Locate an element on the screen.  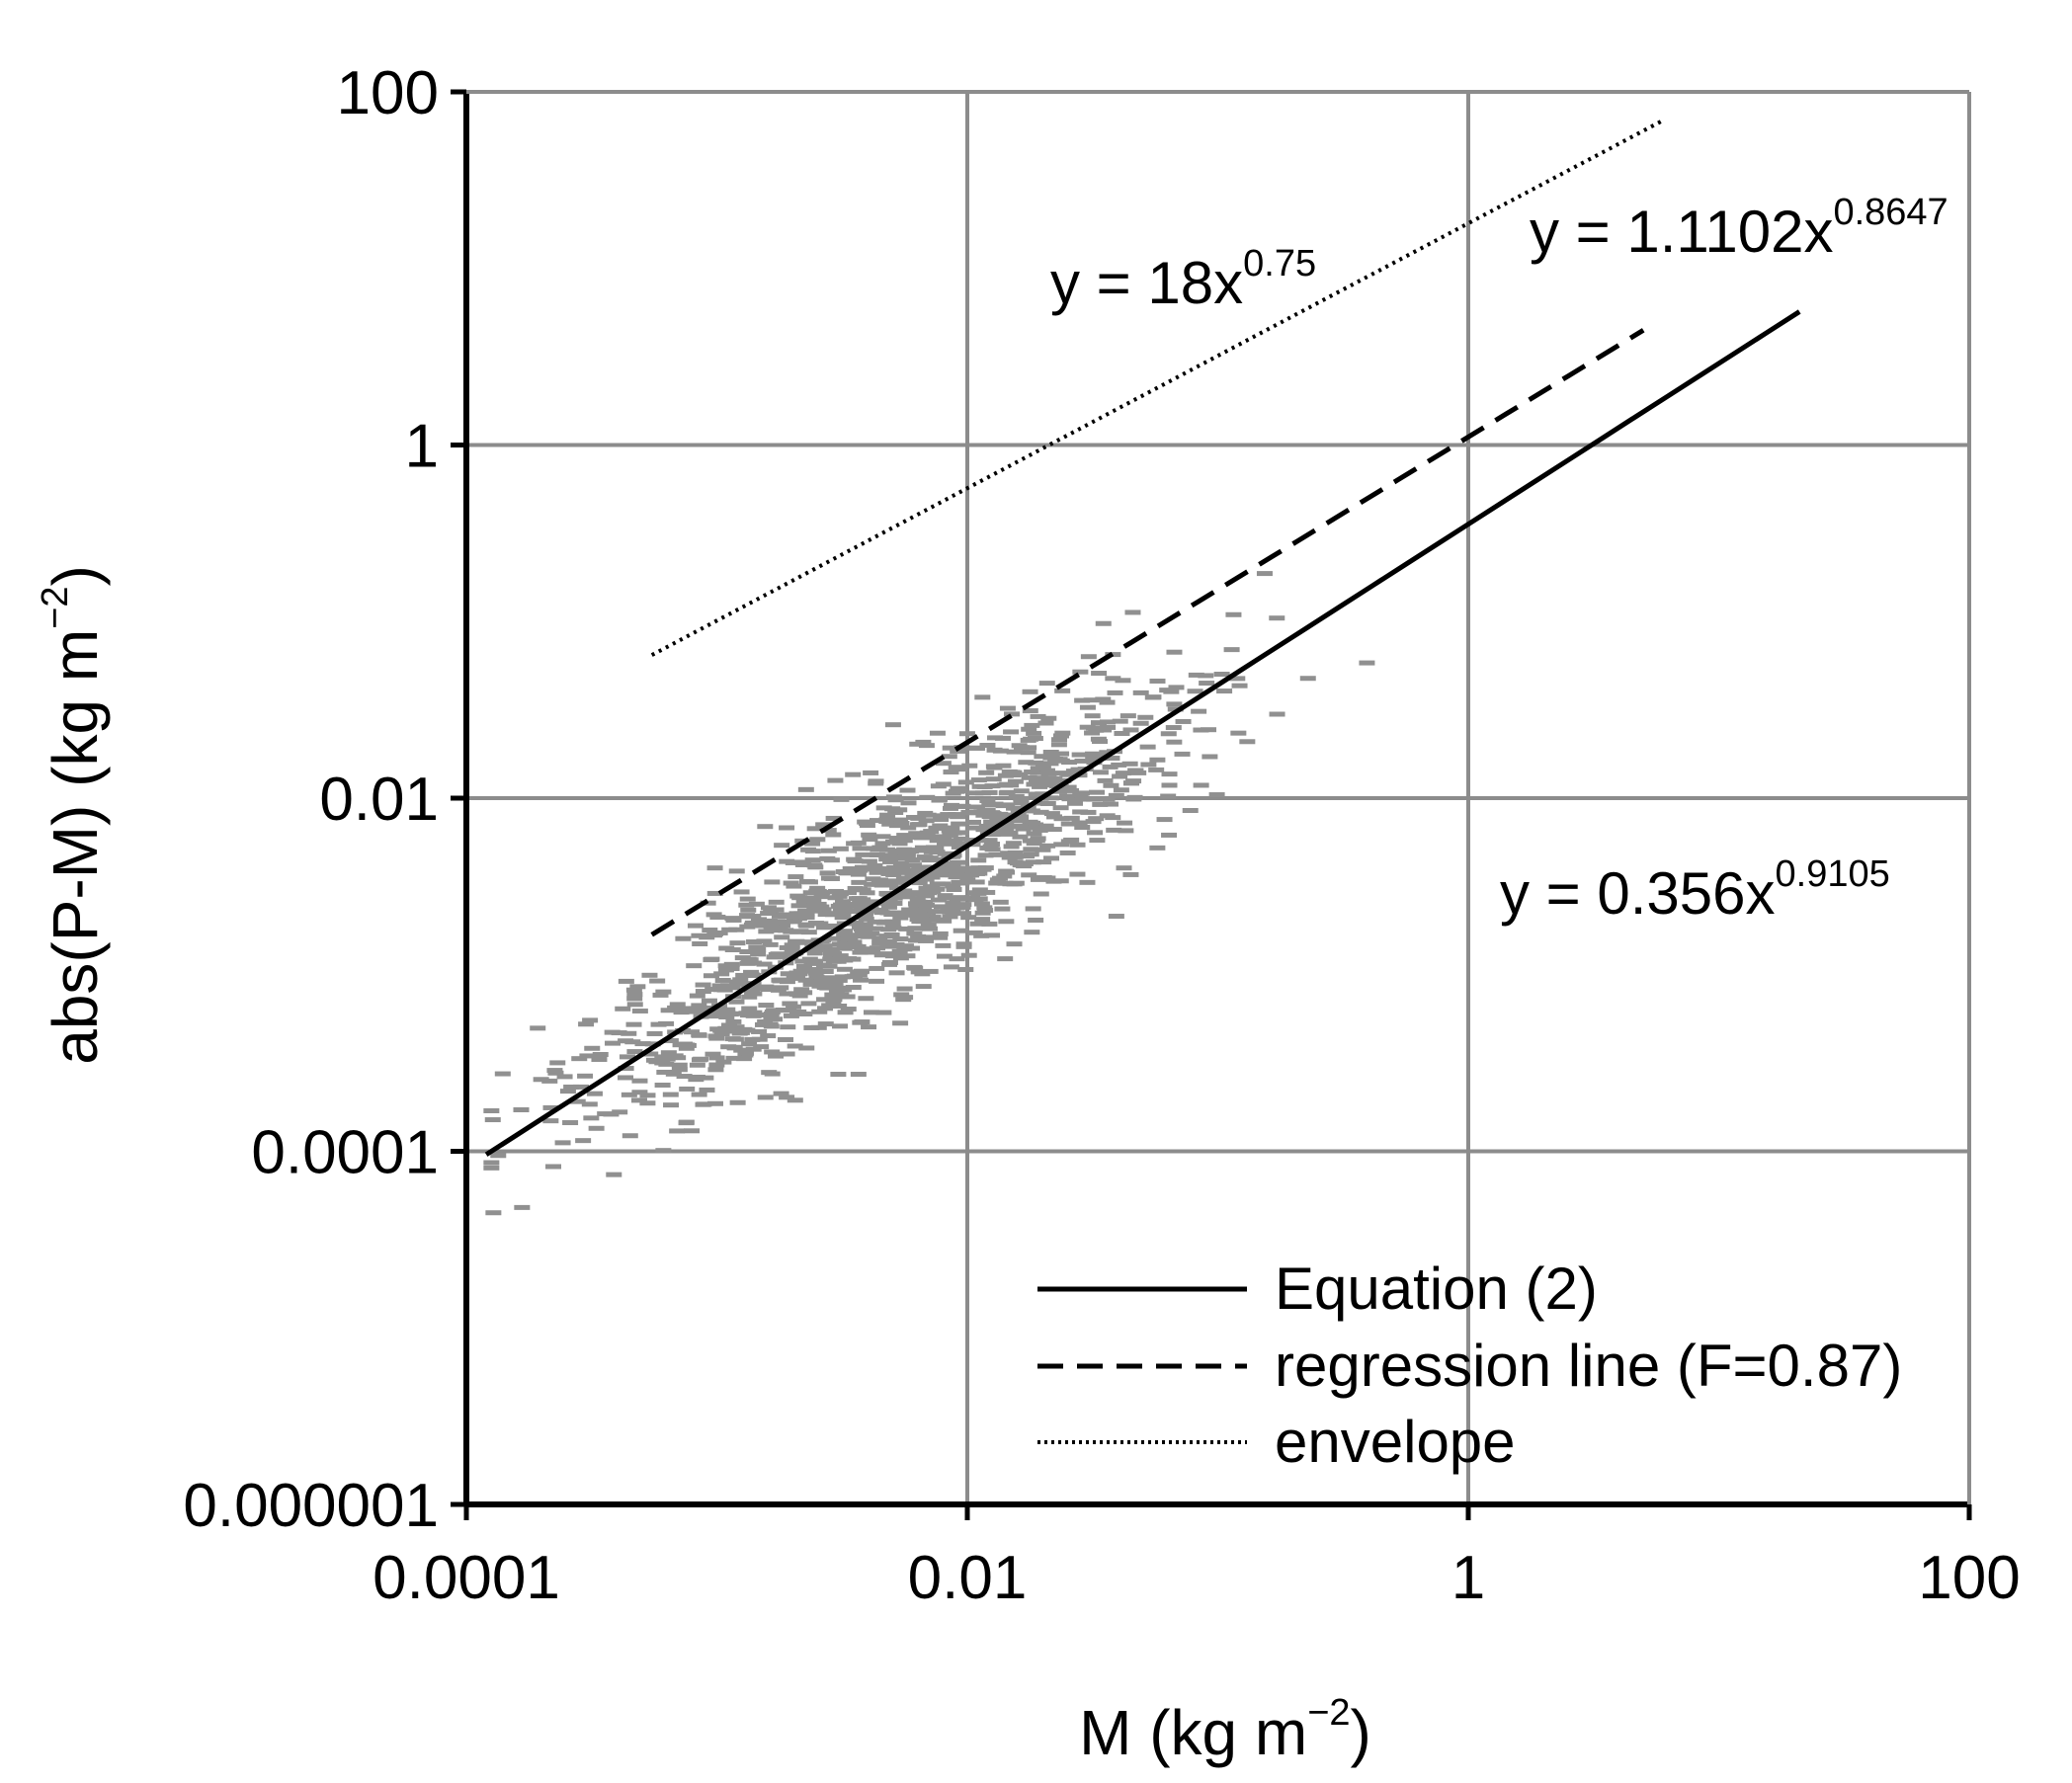
x-tick-label: 0.01 is located at coordinates (968, 1578).